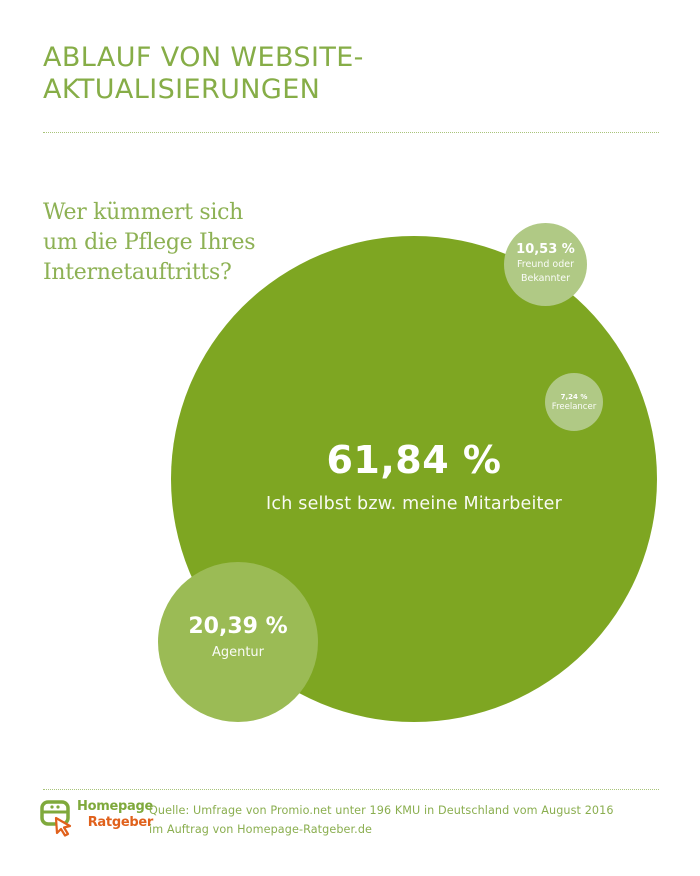 Image resolution: width=700 pixels, height=876 pixels. Describe the element at coordinates (143, 212) in the screenshot. I see `question-line-1: Wer kümmert sich` at that location.